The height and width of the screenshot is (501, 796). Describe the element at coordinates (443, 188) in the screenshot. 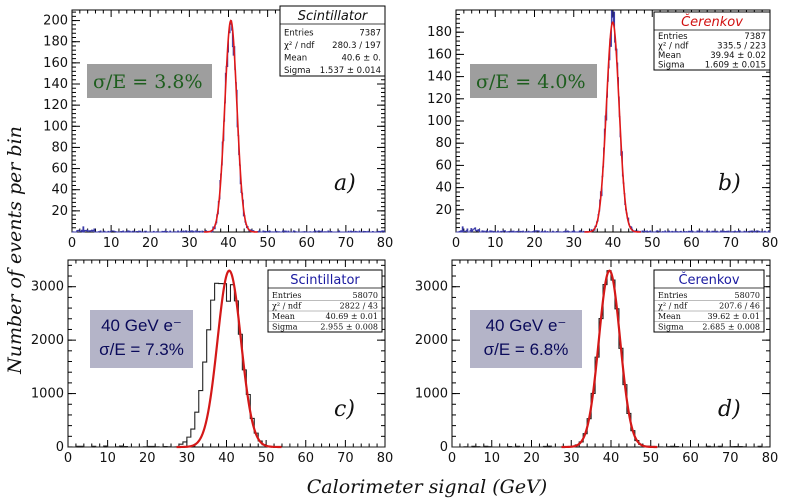

I see `y-tick-label: 40` at that location.